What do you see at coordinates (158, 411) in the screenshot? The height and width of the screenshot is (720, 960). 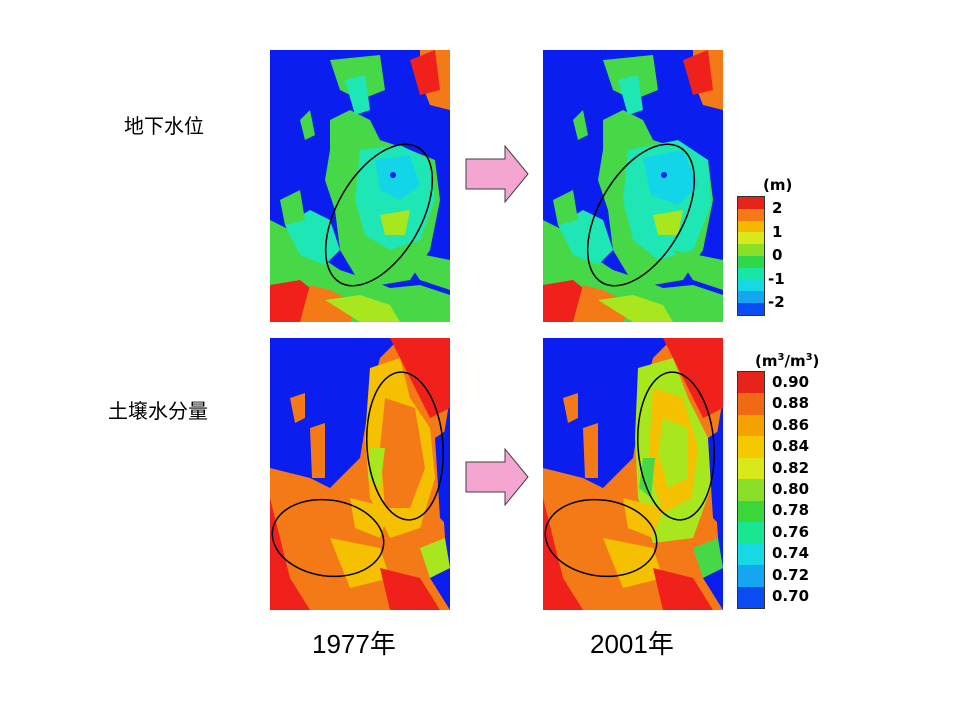 I see `soil-moisture-label: 土壌水分量` at bounding box center [158, 411].